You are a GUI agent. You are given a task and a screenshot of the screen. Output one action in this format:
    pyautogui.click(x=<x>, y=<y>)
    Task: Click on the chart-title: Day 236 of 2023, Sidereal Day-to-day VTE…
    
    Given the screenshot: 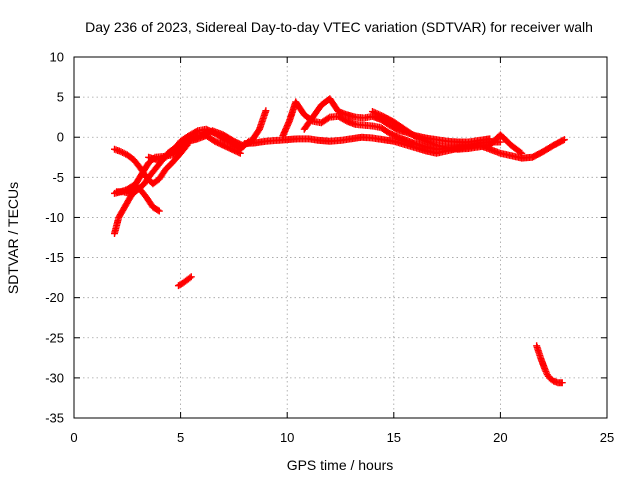 What is the action you would take?
    pyautogui.click(x=339, y=27)
    